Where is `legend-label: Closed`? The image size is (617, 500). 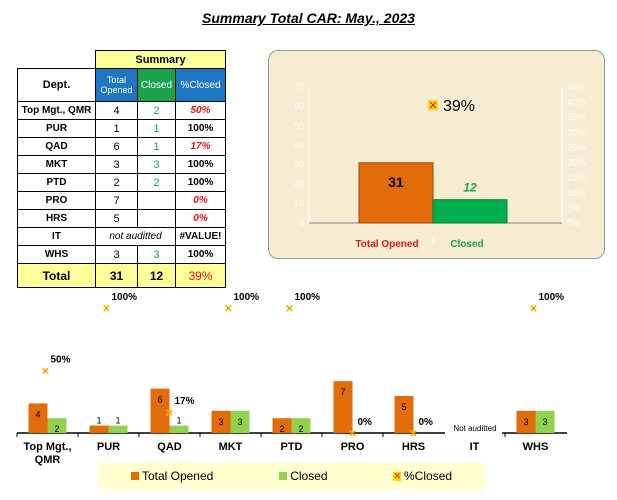 legend-label: Closed is located at coordinates (309, 476).